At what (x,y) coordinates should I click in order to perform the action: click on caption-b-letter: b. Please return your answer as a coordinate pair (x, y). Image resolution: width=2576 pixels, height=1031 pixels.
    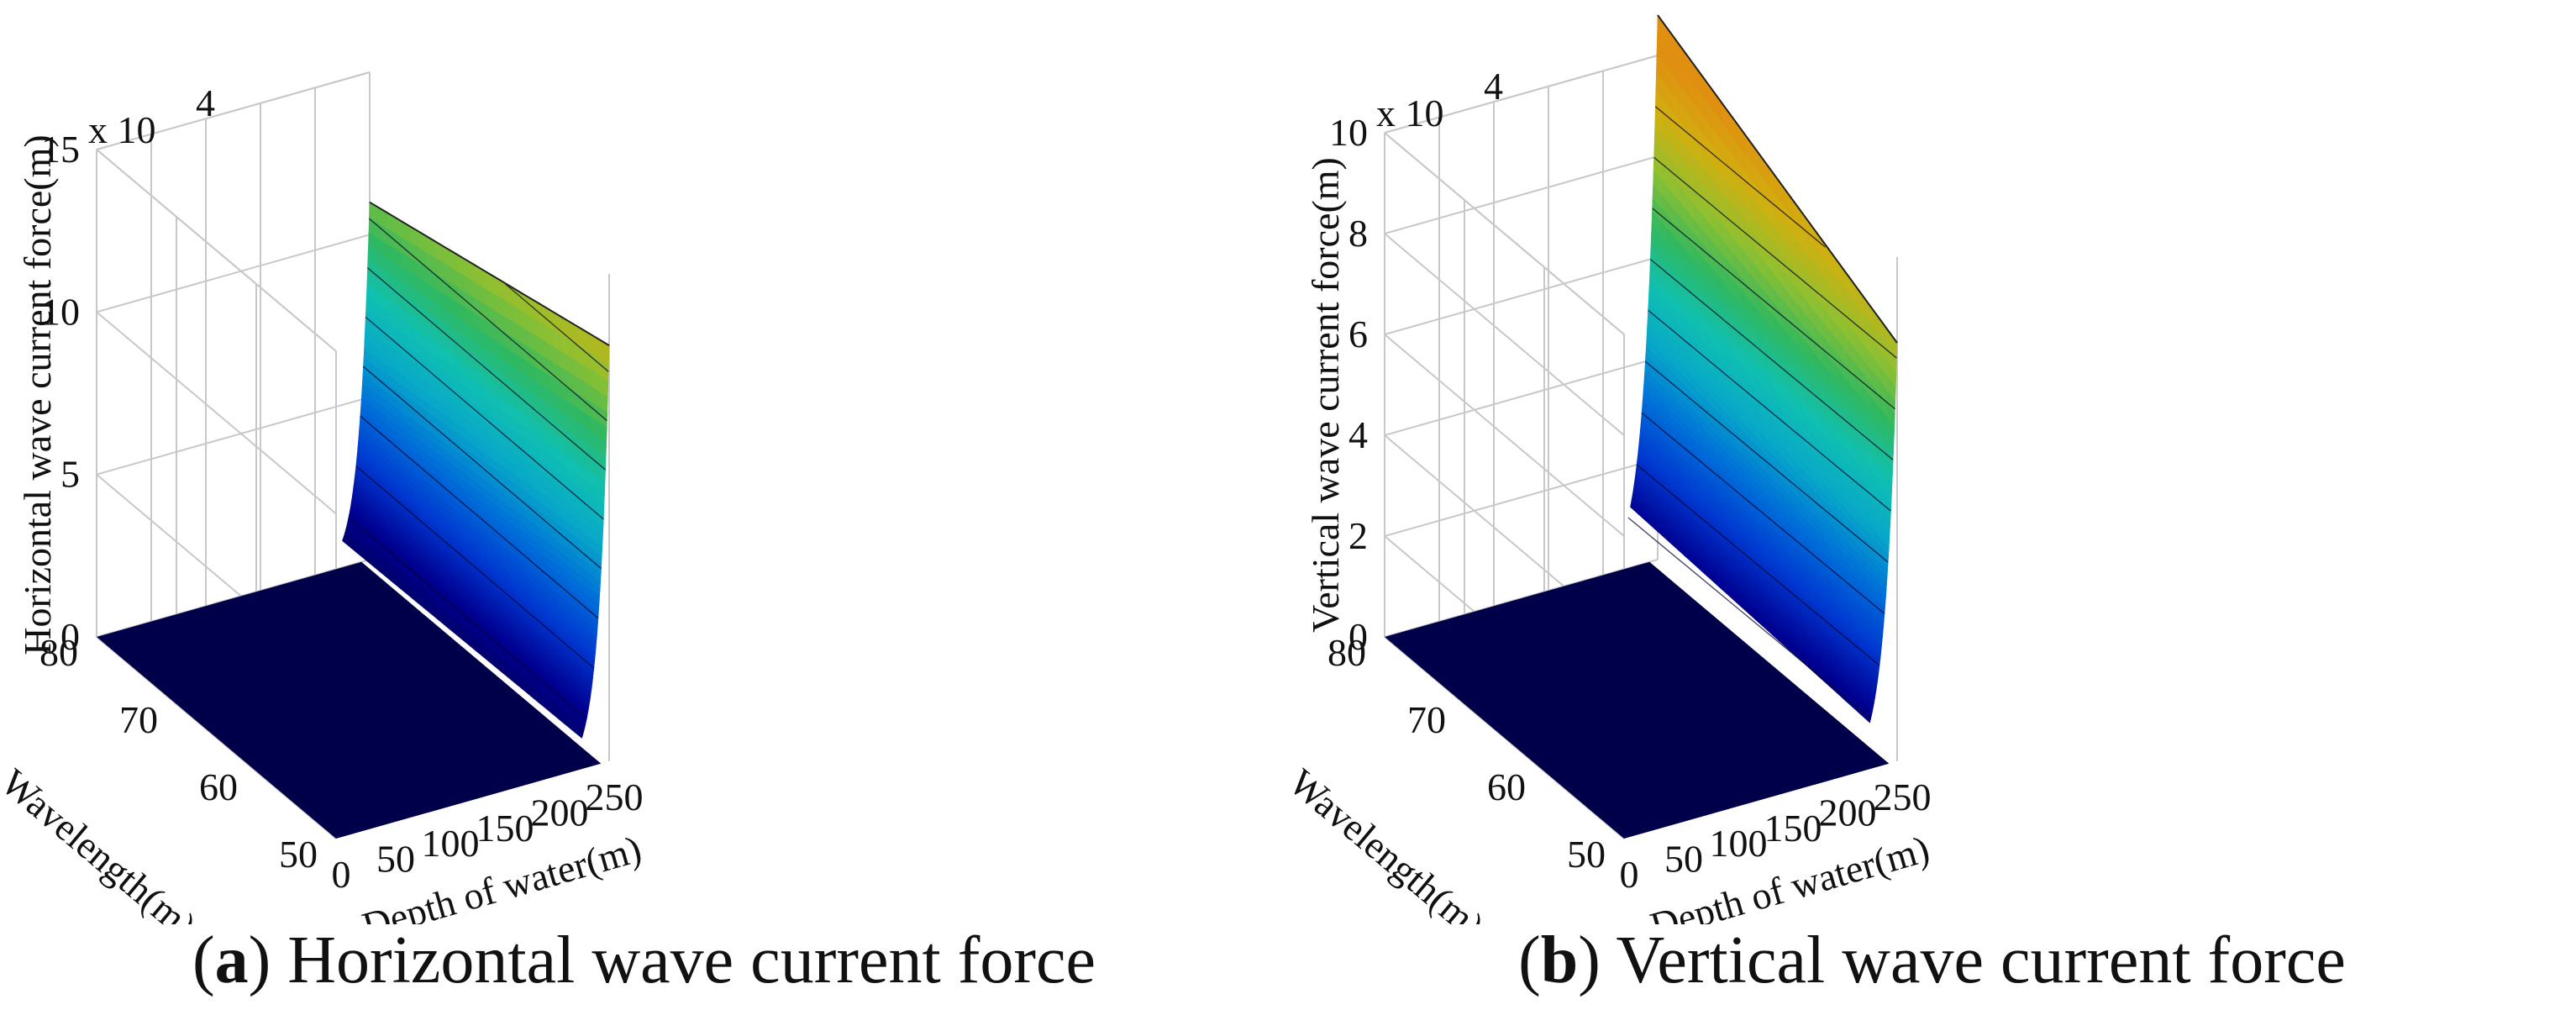
    Looking at the image, I should click on (1559, 960).